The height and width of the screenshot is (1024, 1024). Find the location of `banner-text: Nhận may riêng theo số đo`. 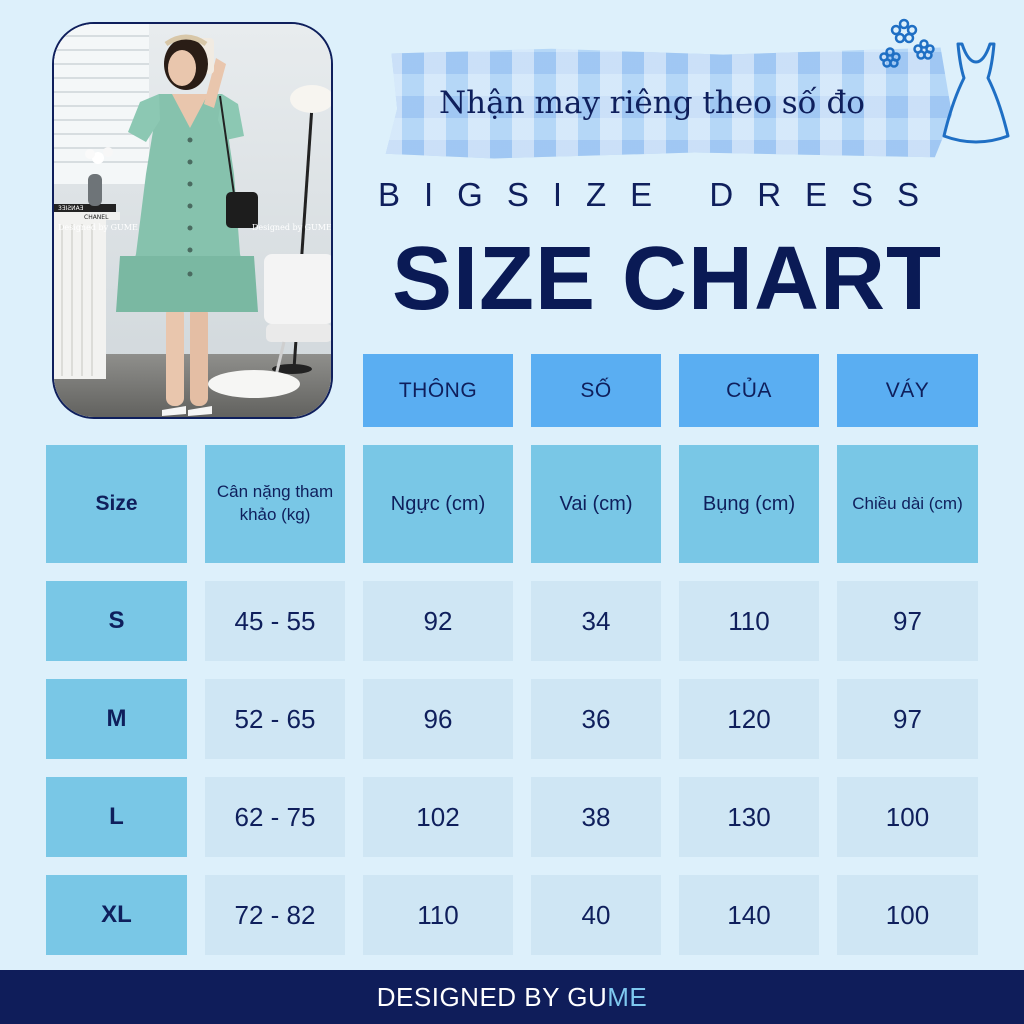

banner-text: Nhận may riêng theo số đo is located at coordinates (652, 103).